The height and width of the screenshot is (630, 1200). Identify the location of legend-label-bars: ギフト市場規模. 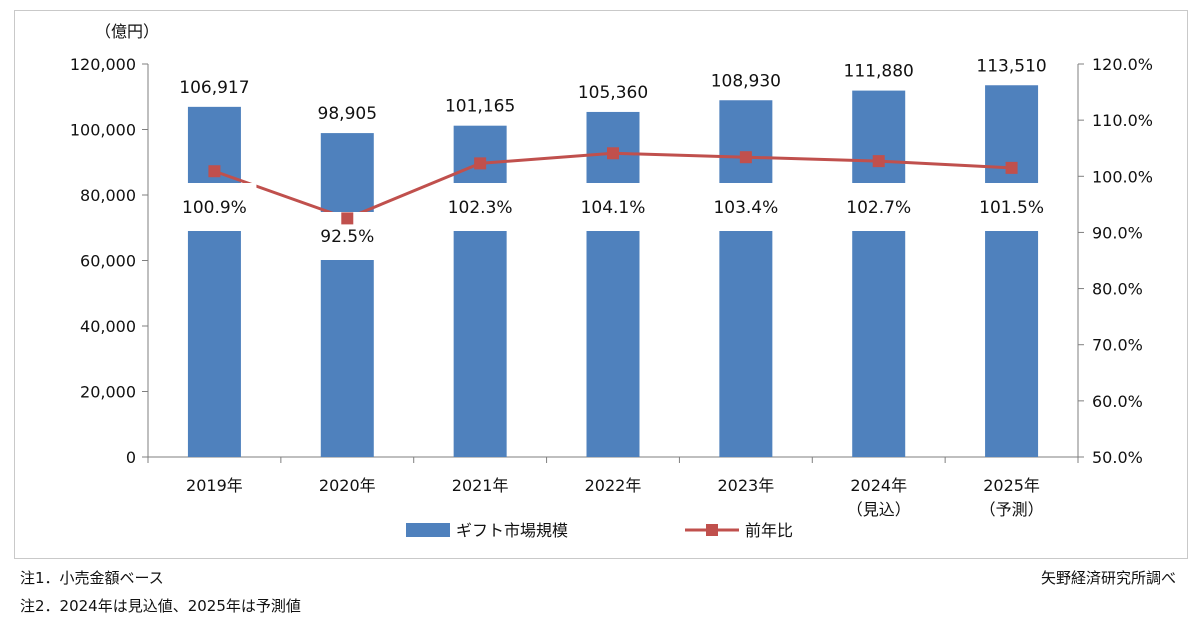
(512, 530).